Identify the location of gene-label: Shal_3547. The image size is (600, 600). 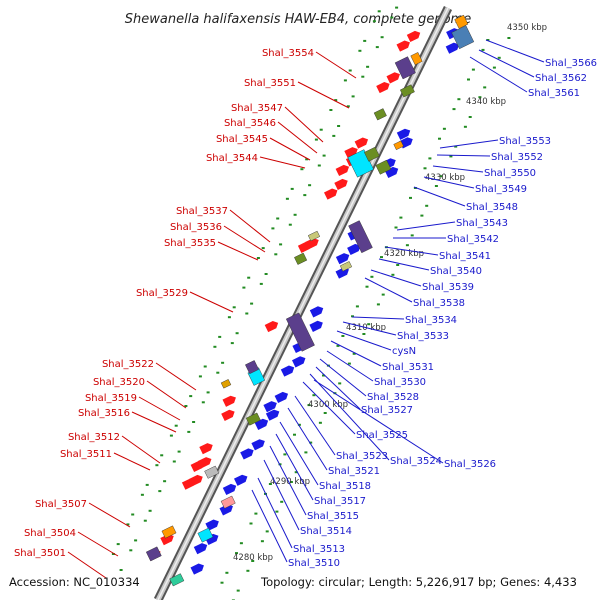
(257, 108).